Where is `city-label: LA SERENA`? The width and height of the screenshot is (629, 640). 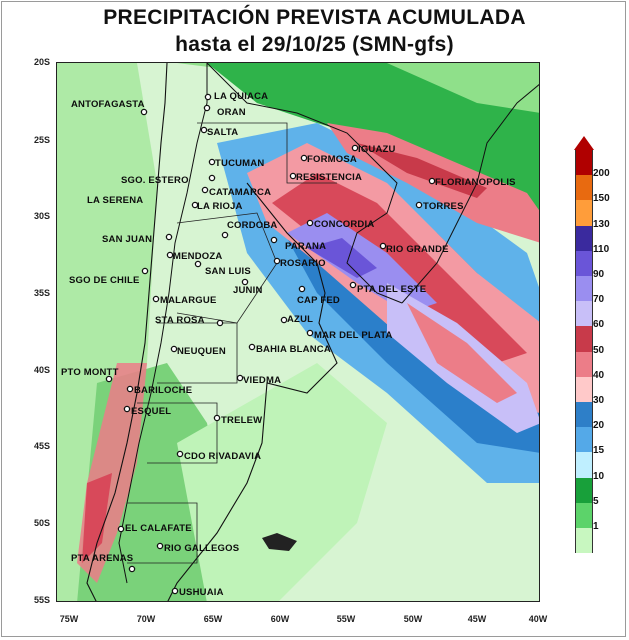 city-label: LA SERENA is located at coordinates (115, 200).